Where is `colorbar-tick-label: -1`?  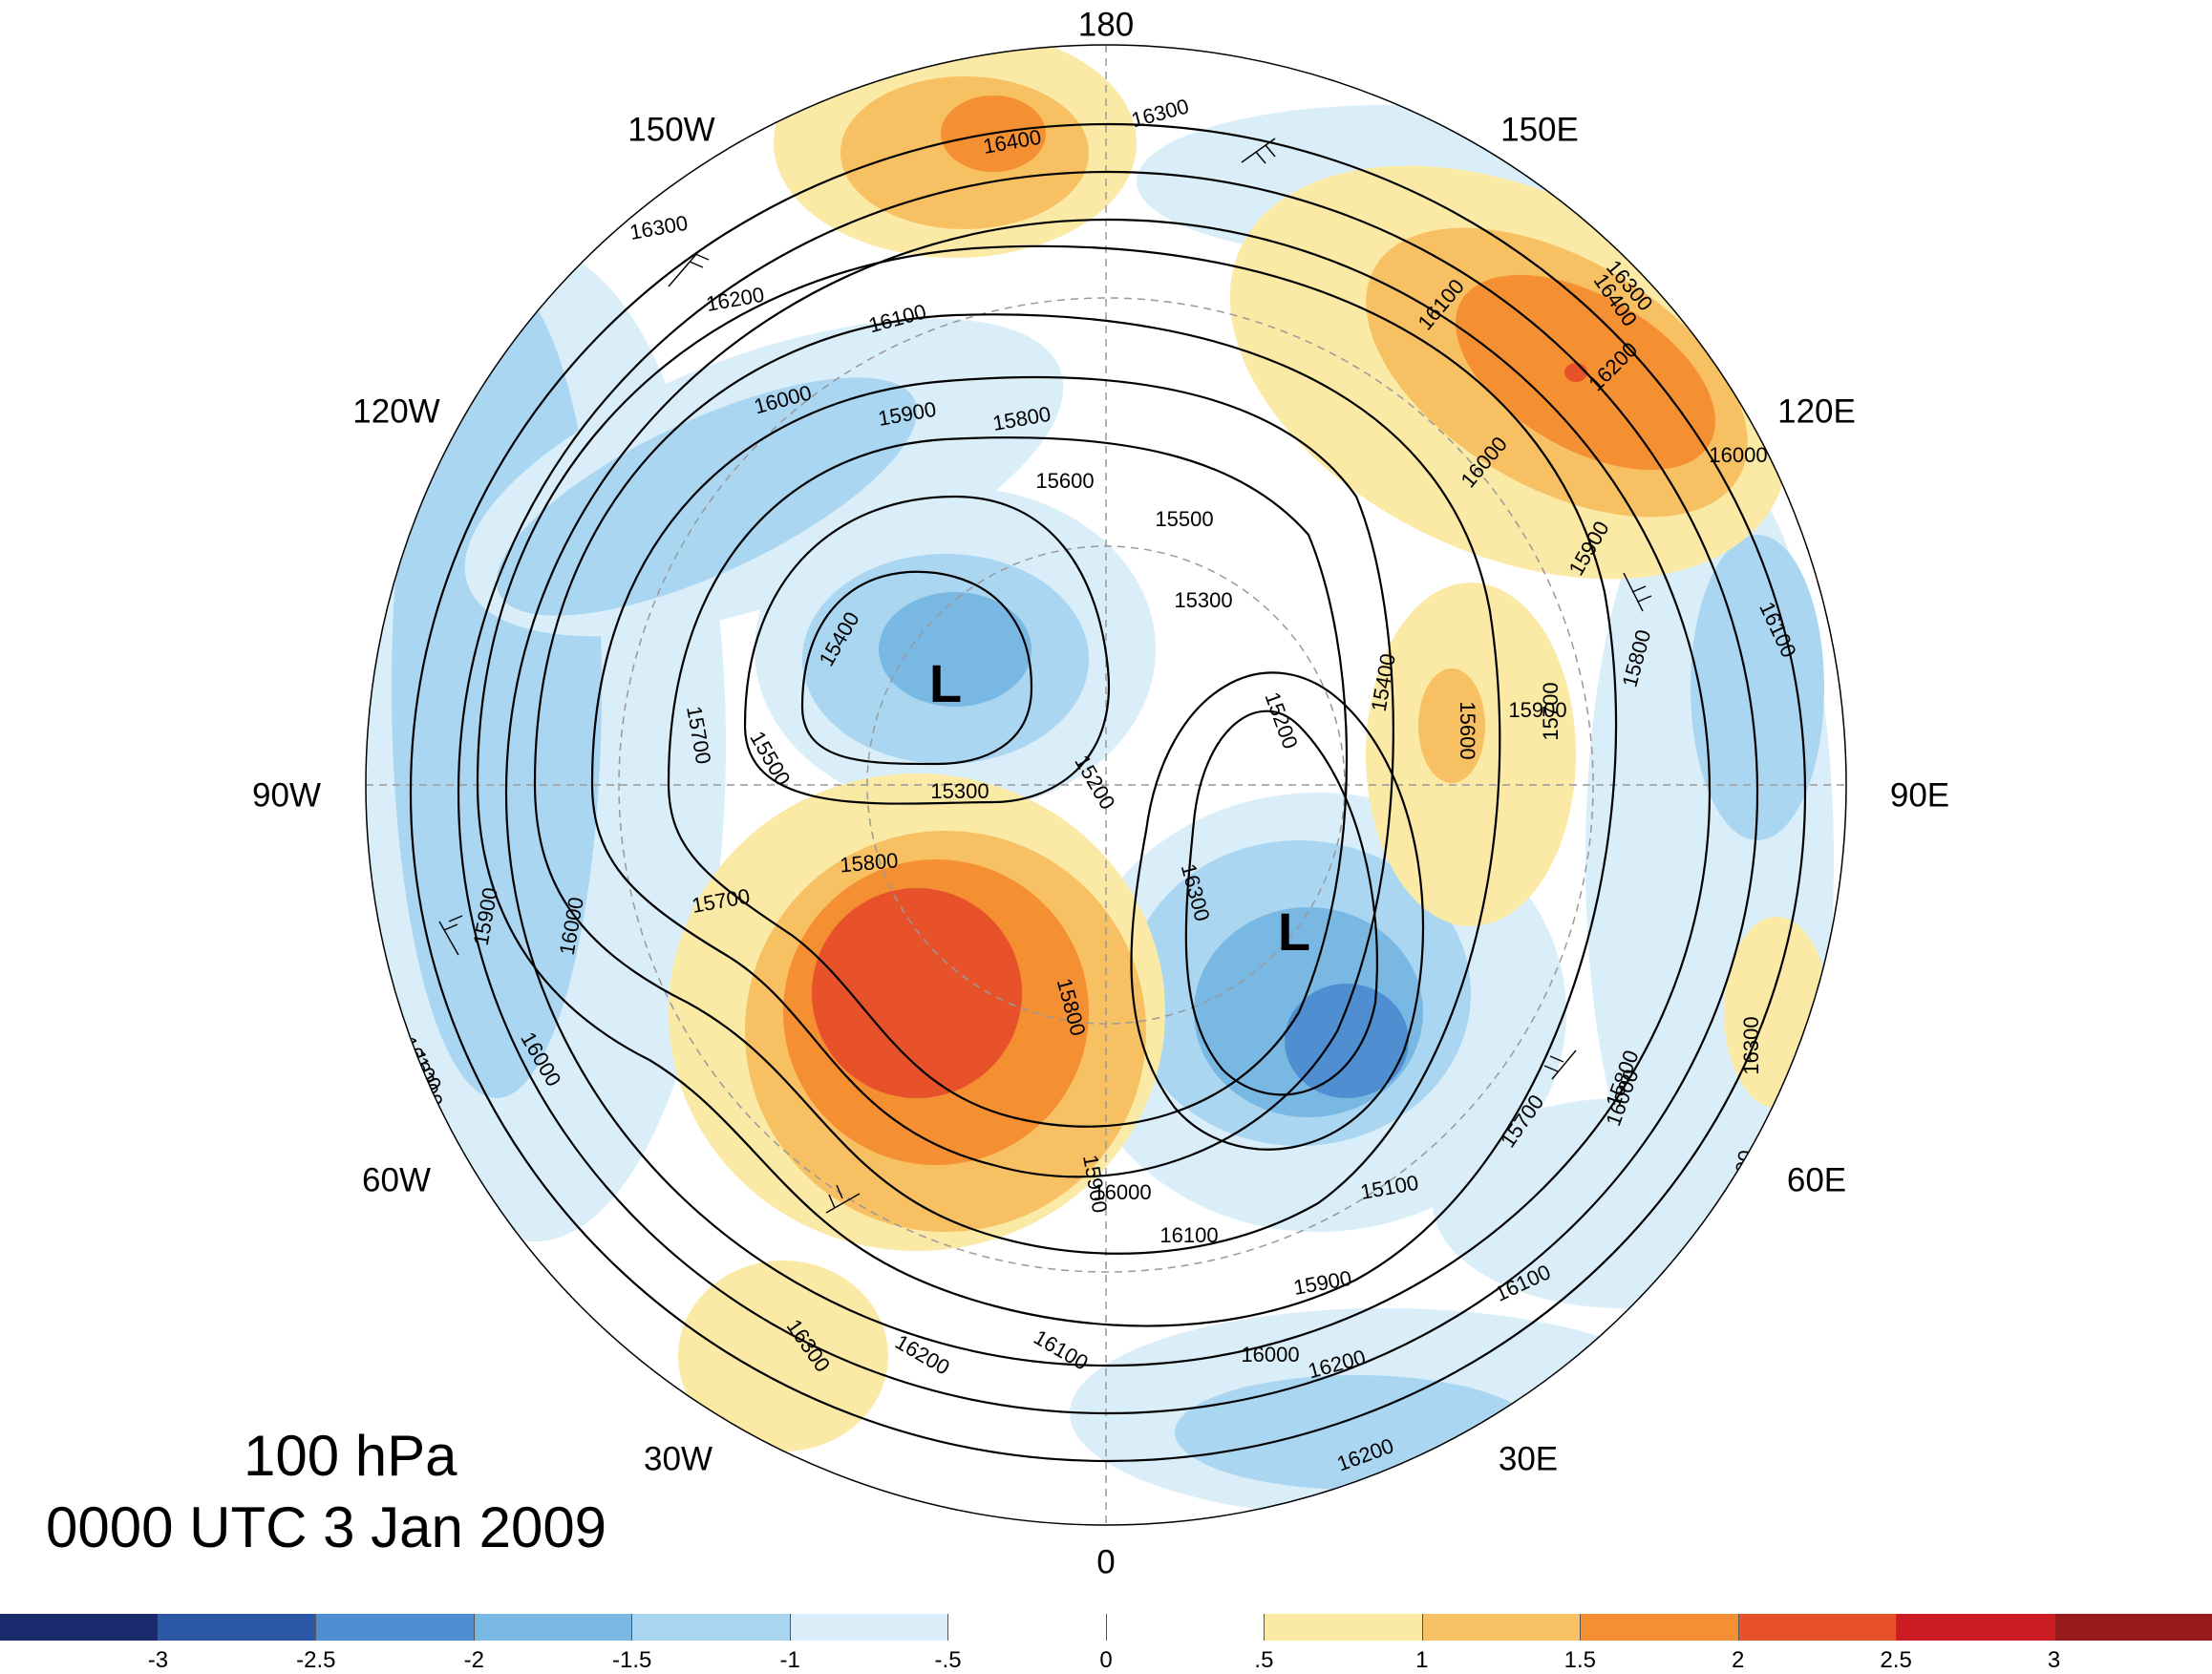
colorbar-tick-label: -1 is located at coordinates (789, 1660).